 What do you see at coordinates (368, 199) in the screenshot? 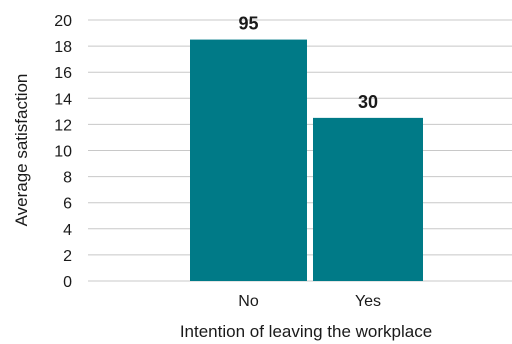
I see `bar-yes` at bounding box center [368, 199].